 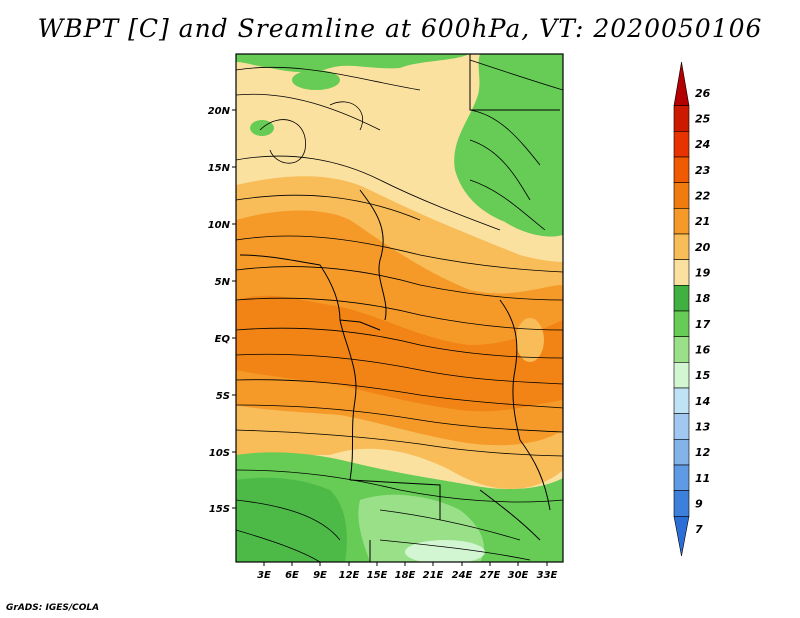 What do you see at coordinates (490, 575) in the screenshot?
I see `lon-label-27e: 27E` at bounding box center [490, 575].